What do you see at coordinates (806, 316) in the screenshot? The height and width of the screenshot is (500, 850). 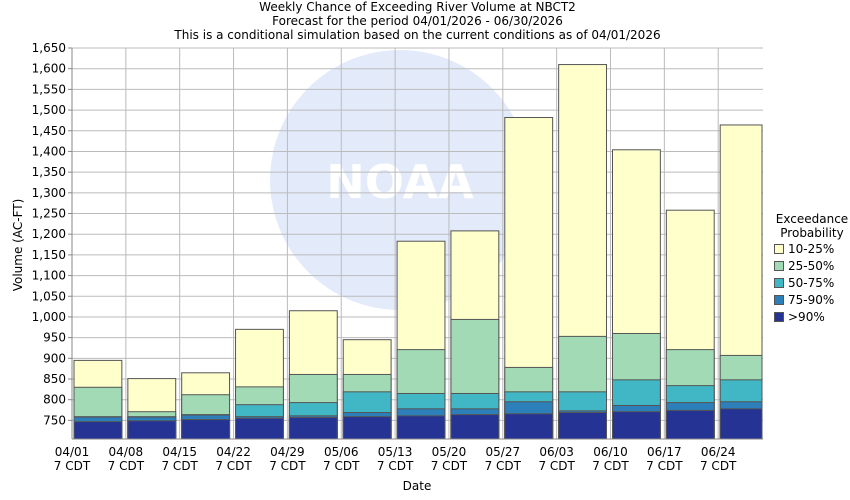 I see `legend-label: >90%` at bounding box center [806, 316].